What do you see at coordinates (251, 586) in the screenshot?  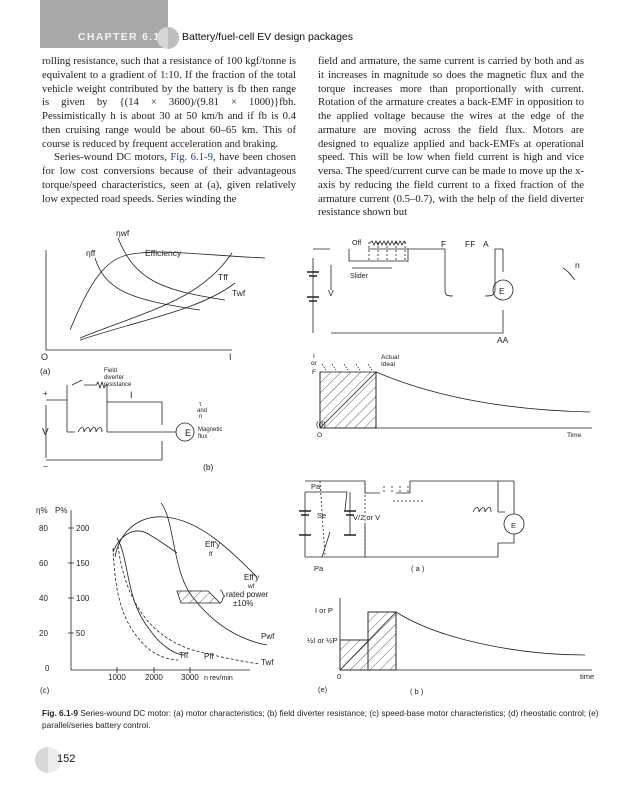 I see `label-effy-wf-sub: wf` at bounding box center [251, 586].